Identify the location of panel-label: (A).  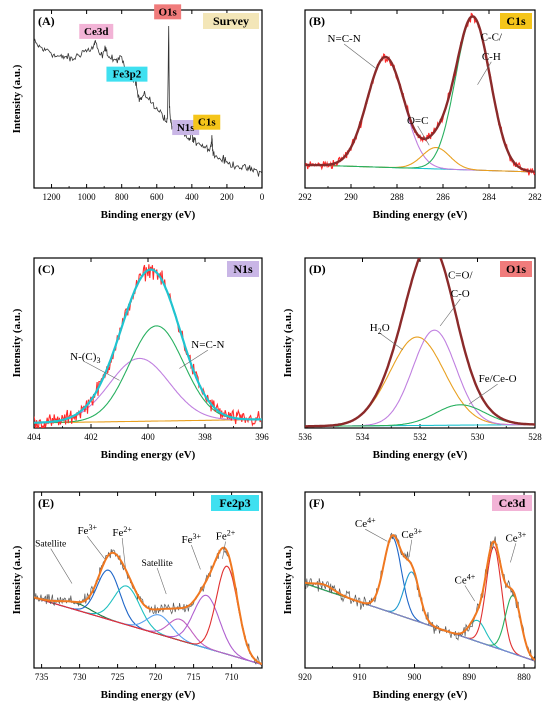
(46, 21).